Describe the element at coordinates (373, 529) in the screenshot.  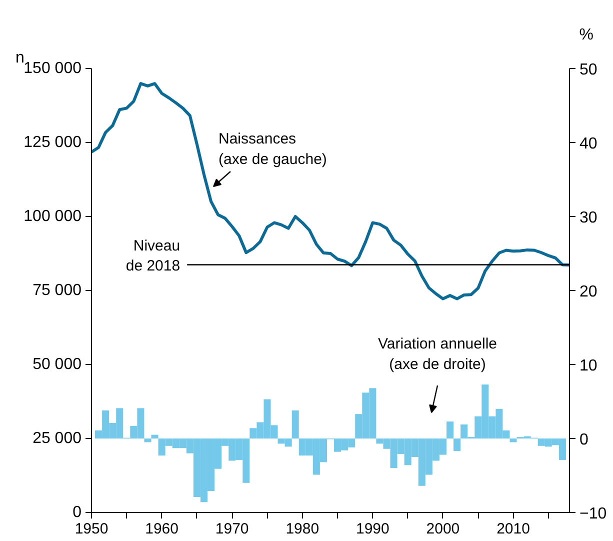
I see `x-tick-label: 1990` at that location.